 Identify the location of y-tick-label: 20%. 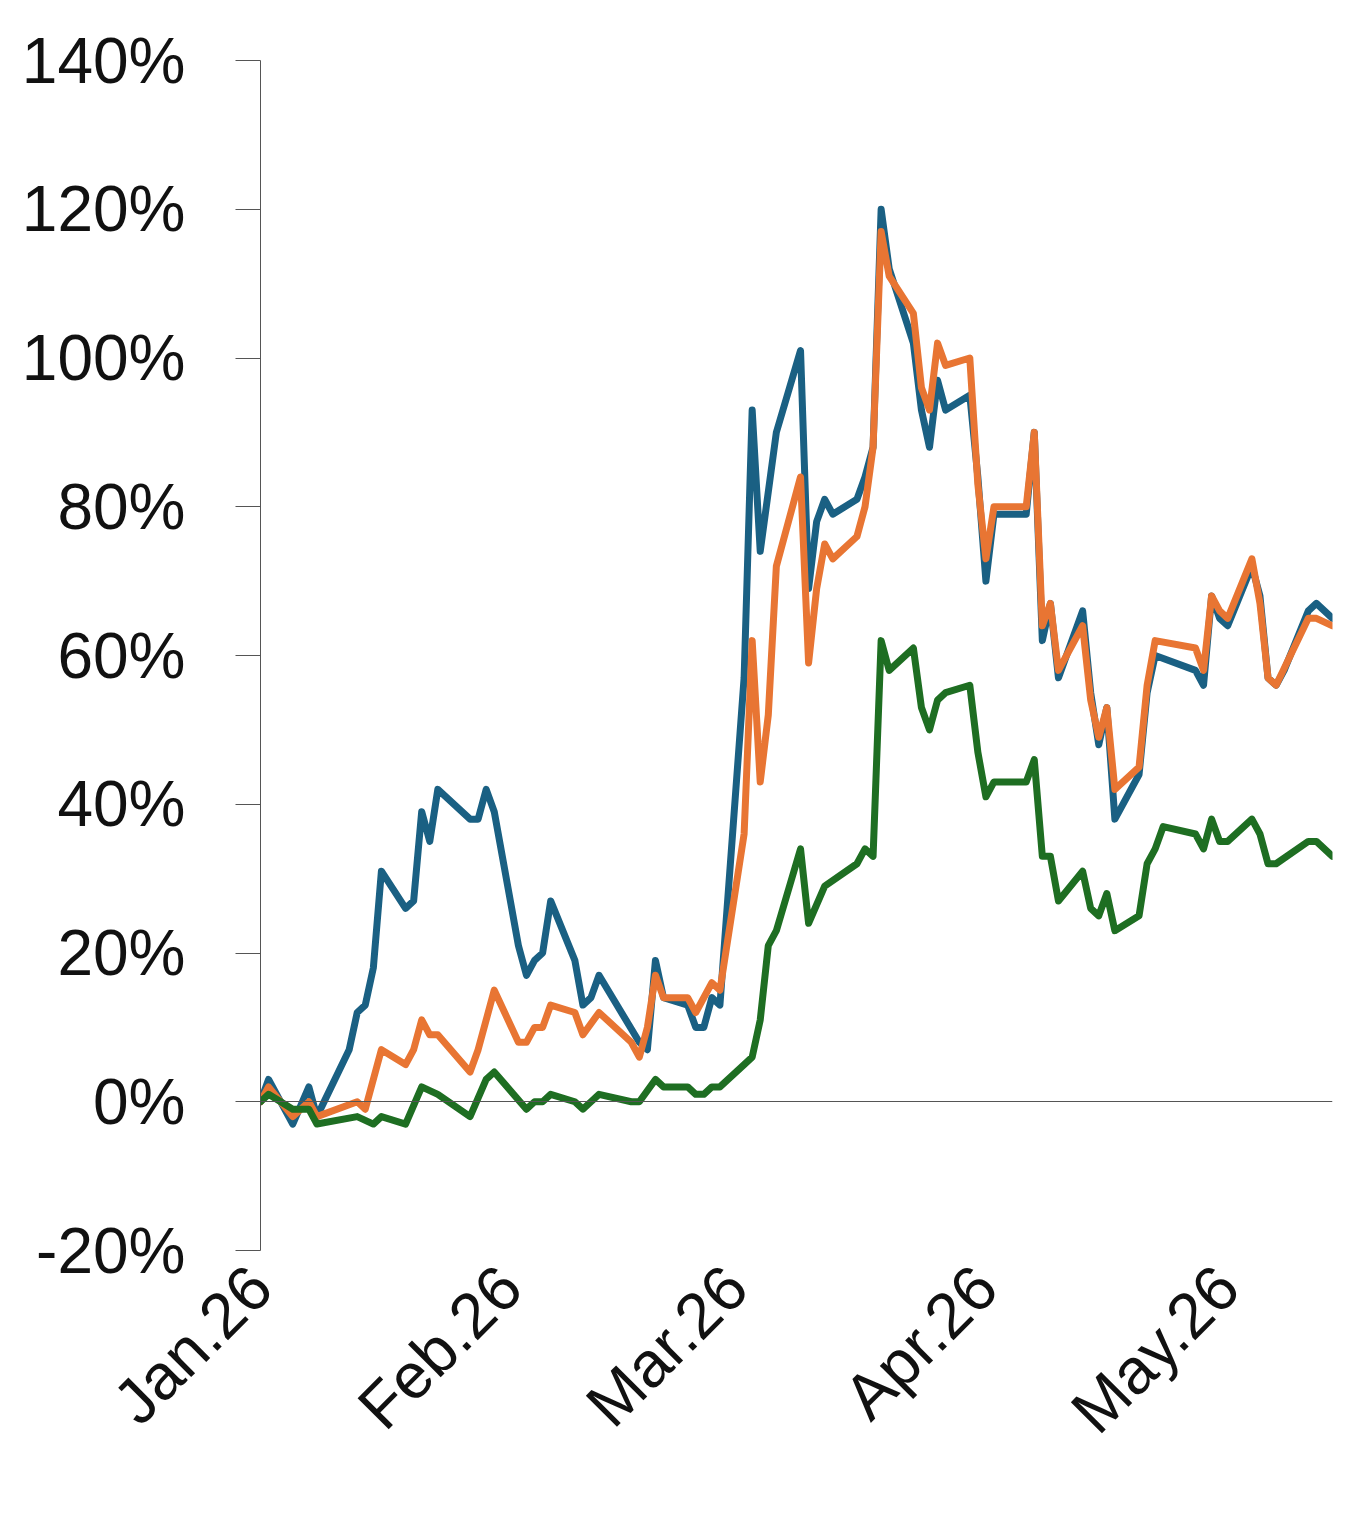
(121, 953).